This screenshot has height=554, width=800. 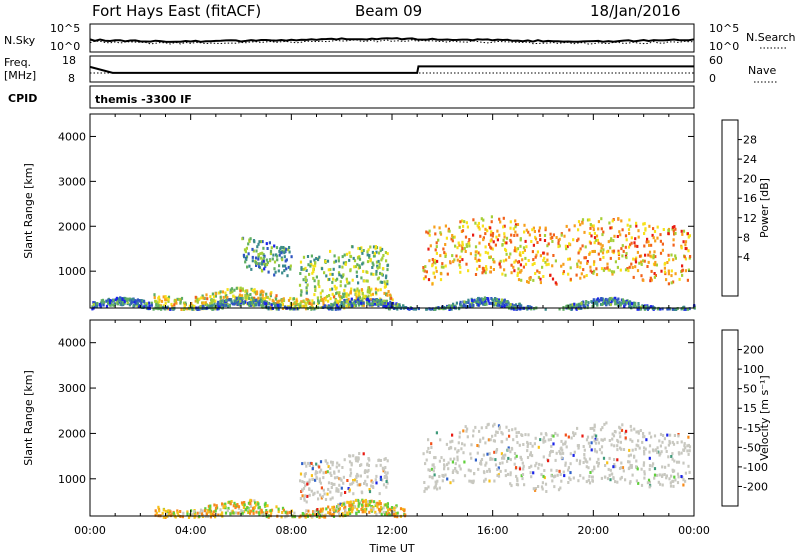 I want to click on x-axis-label: Time UT, so click(x=391, y=548).